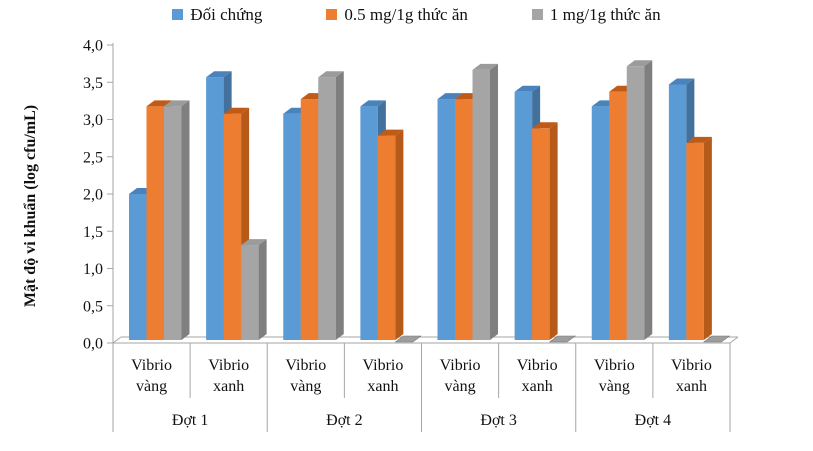  Describe the element at coordinates (408, 339) in the screenshot. I see `bar-1-mg-1g-thức-ăn-đợt-2-vibrio-xanh-flat` at that location.